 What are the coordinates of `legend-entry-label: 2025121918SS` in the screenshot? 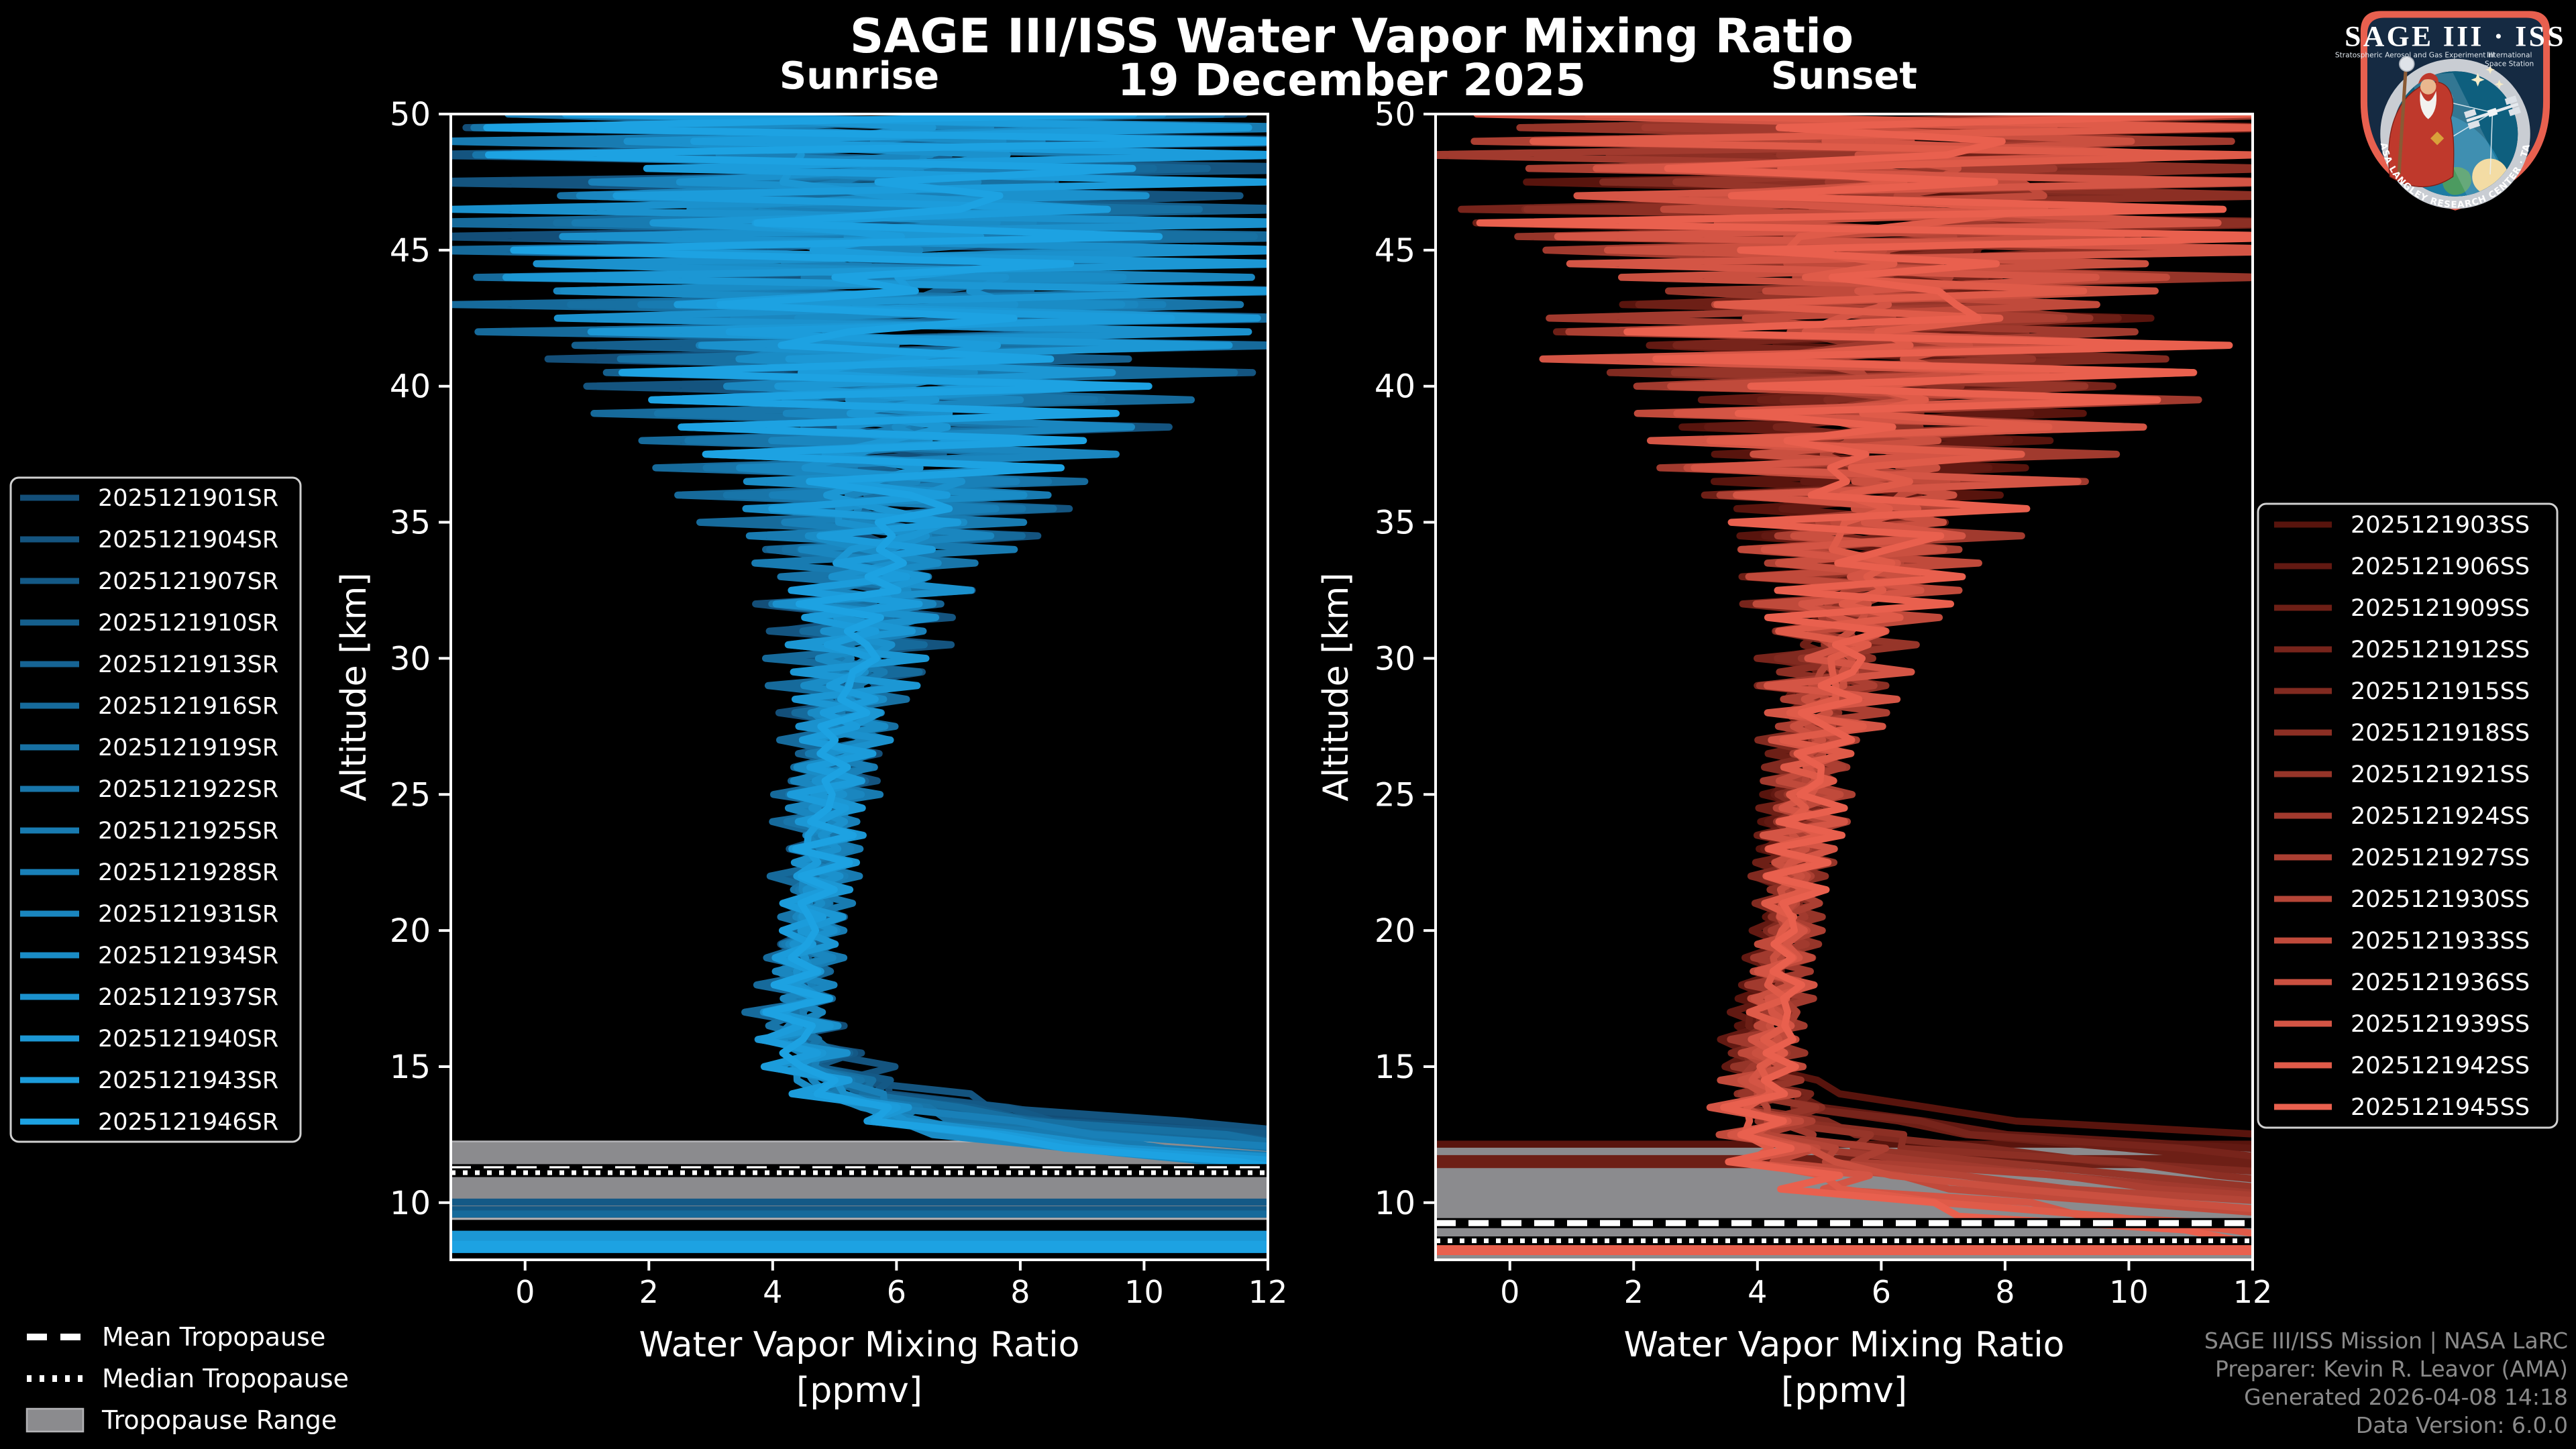 It's located at (2440, 733).